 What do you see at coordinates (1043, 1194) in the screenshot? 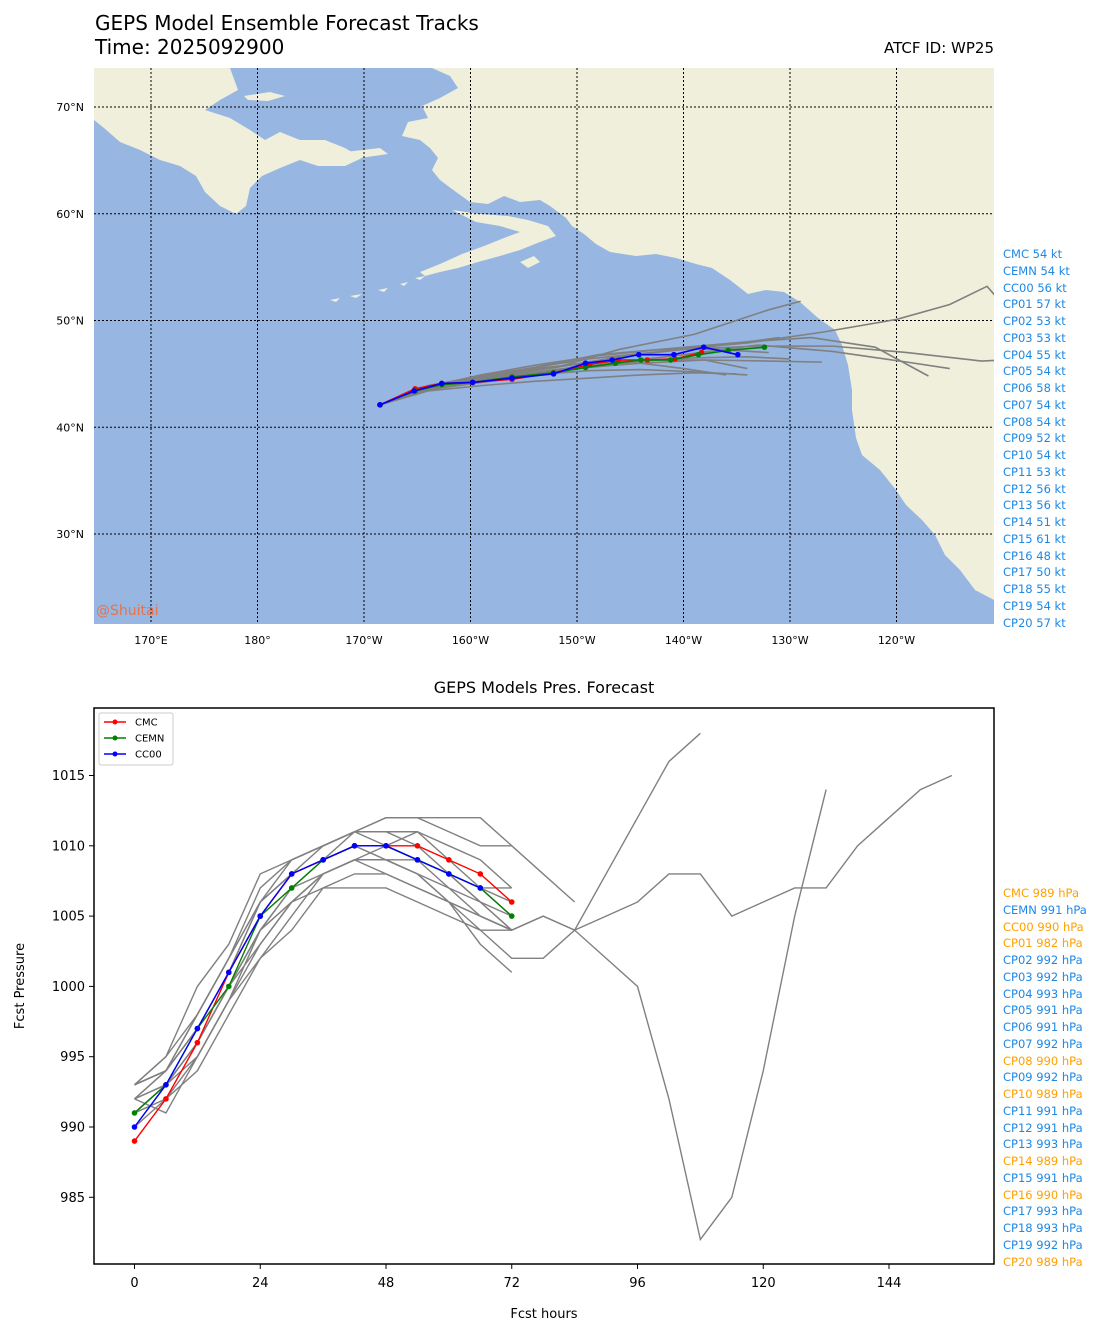
I see `pressure-label: CP16 990 hPa` at bounding box center [1043, 1194].